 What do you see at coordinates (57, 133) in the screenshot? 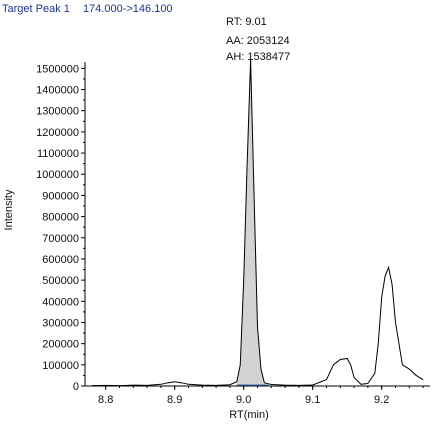
I see `y-tick-label: 1200000` at bounding box center [57, 133].